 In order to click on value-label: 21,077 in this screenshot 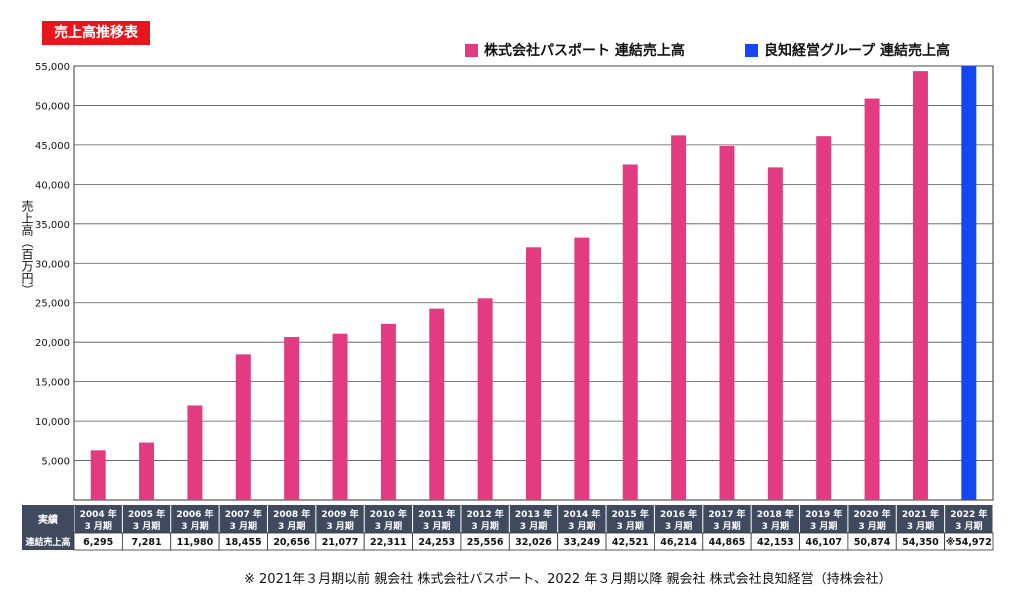, I will do `click(340, 542)`.